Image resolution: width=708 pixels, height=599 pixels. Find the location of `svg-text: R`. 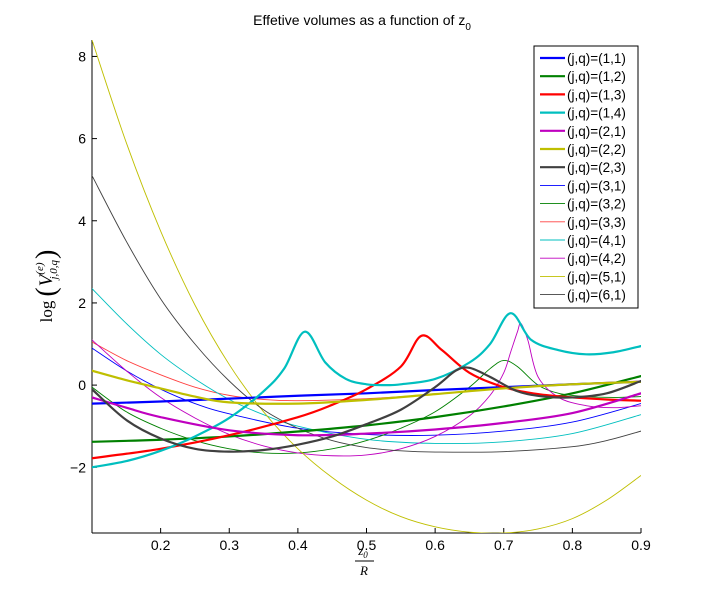

svg-text: R is located at coordinates (363, 570).